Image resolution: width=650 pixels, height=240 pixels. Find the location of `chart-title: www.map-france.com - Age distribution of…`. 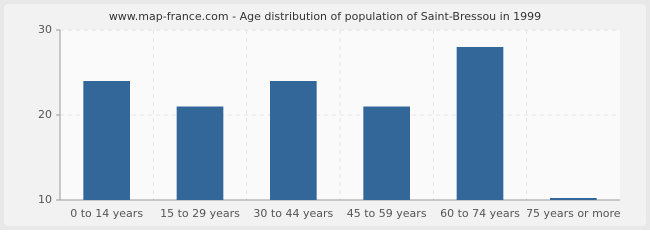

chart-title: www.map-france.com - Age distribution of… is located at coordinates (325, 16).